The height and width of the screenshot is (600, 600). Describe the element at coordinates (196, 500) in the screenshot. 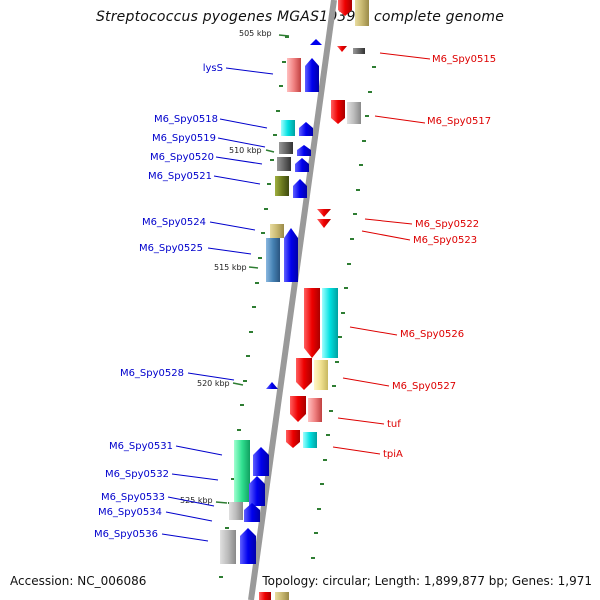

I see `scale-label-525: 525 kbp` at that location.